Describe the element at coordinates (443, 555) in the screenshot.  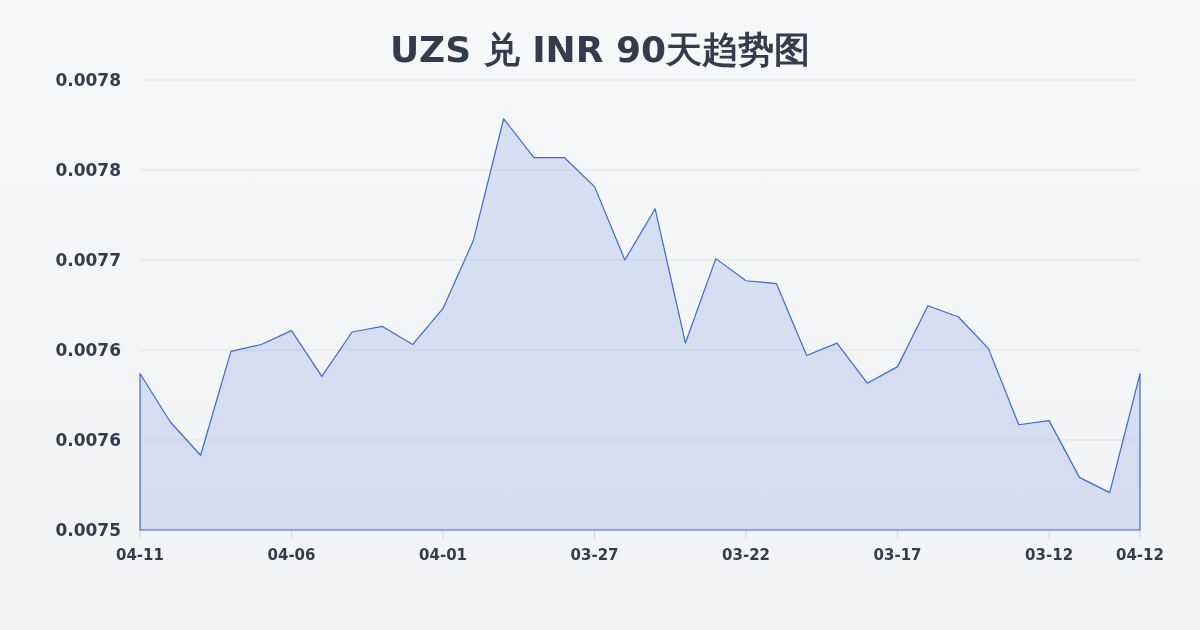
I see `x-tick-label: 04-01` at that location.